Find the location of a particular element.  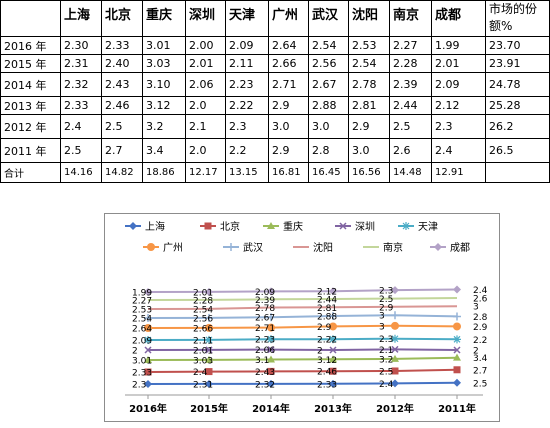

header-cell: 成都 is located at coordinates (458, 18).